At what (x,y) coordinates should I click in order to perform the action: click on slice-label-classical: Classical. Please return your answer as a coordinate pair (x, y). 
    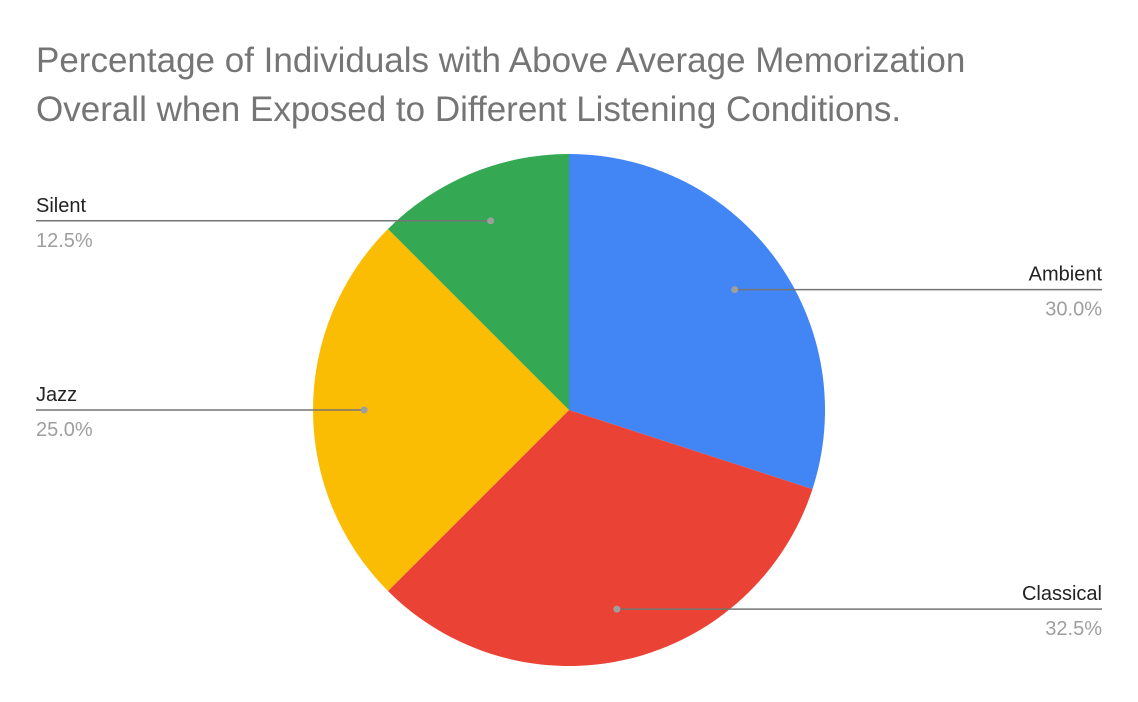
    Looking at the image, I should click on (1062, 594).